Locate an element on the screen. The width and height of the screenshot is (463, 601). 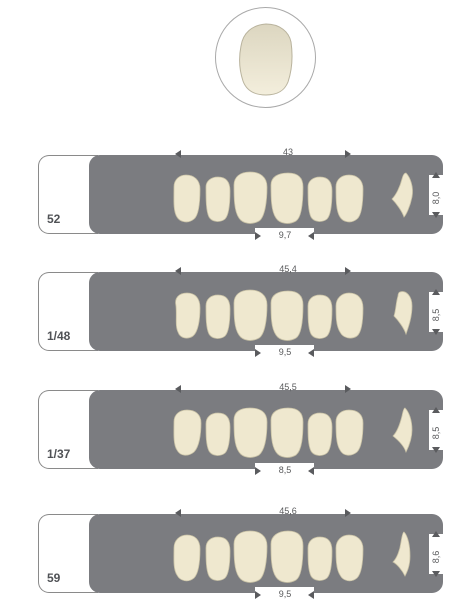
height-value: 8,6 is located at coordinates (436, 557).